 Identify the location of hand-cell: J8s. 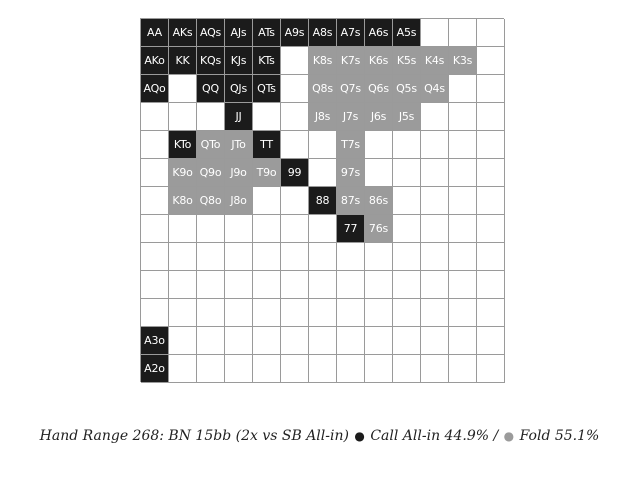
(323, 117).